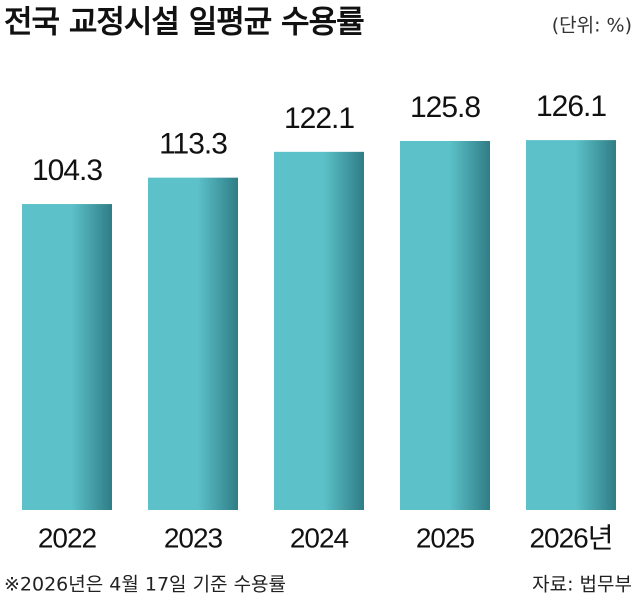  Describe the element at coordinates (592, 26) in the screenshot. I see `unit-label: (단위: %)` at that location.